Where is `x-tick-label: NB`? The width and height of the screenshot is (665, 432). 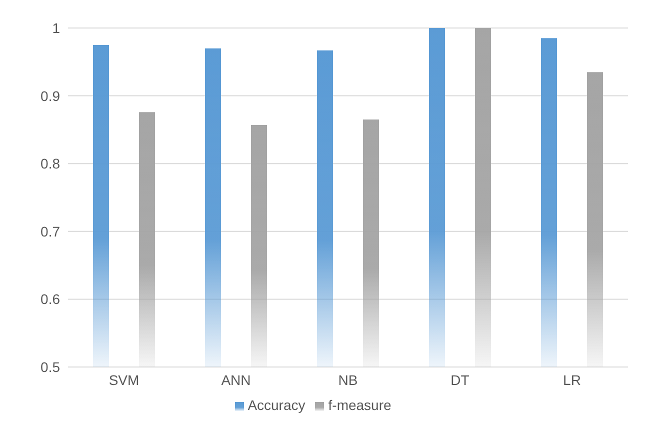 x-tick-label: NB is located at coordinates (348, 380).